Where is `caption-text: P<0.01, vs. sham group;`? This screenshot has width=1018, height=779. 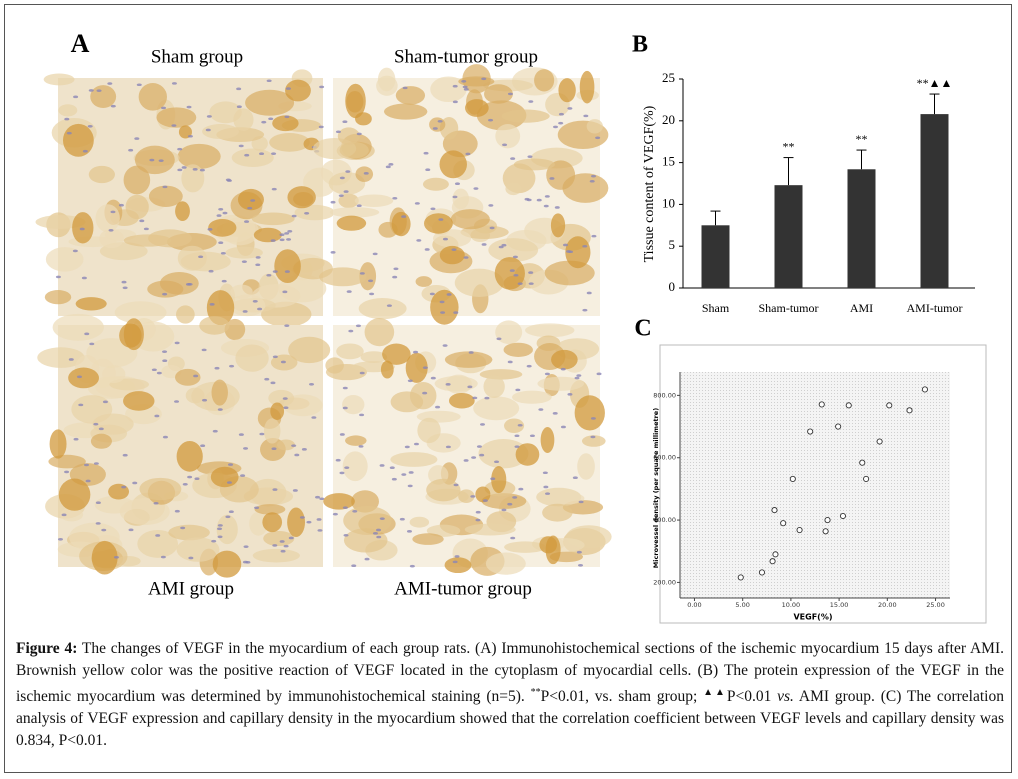 caption-text: P<0.01, vs. sham group; is located at coordinates (622, 697).